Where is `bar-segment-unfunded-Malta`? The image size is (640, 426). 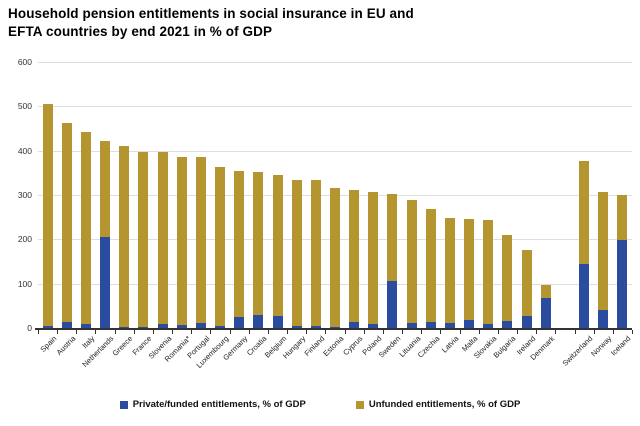 bar-segment-unfunded-Malta is located at coordinates (469, 269).